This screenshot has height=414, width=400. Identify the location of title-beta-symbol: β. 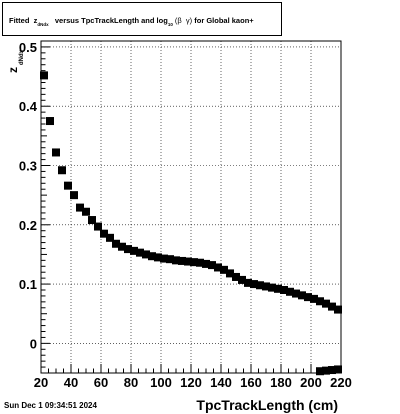
(179, 20).